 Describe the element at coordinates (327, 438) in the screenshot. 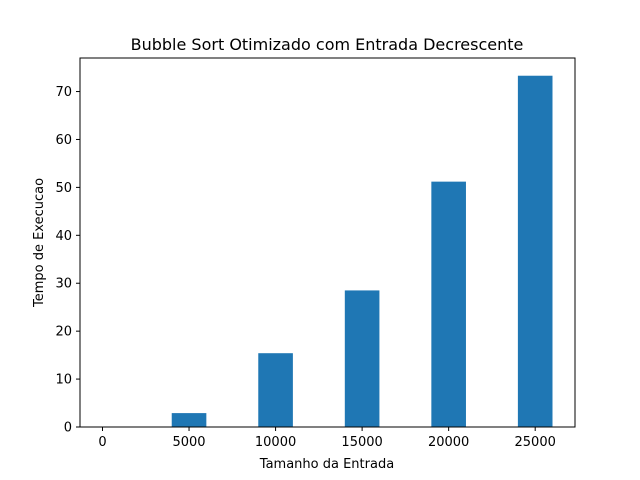

I see `x-ticks: 0 5000 10000 15000 20000 25000` at that location.